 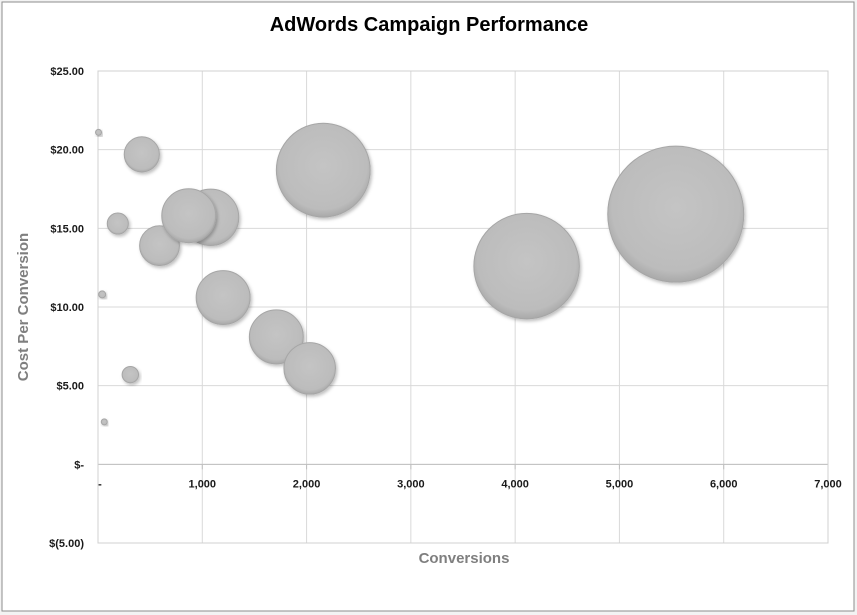 I want to click on y-tick-label: $10.00, so click(x=67, y=308).